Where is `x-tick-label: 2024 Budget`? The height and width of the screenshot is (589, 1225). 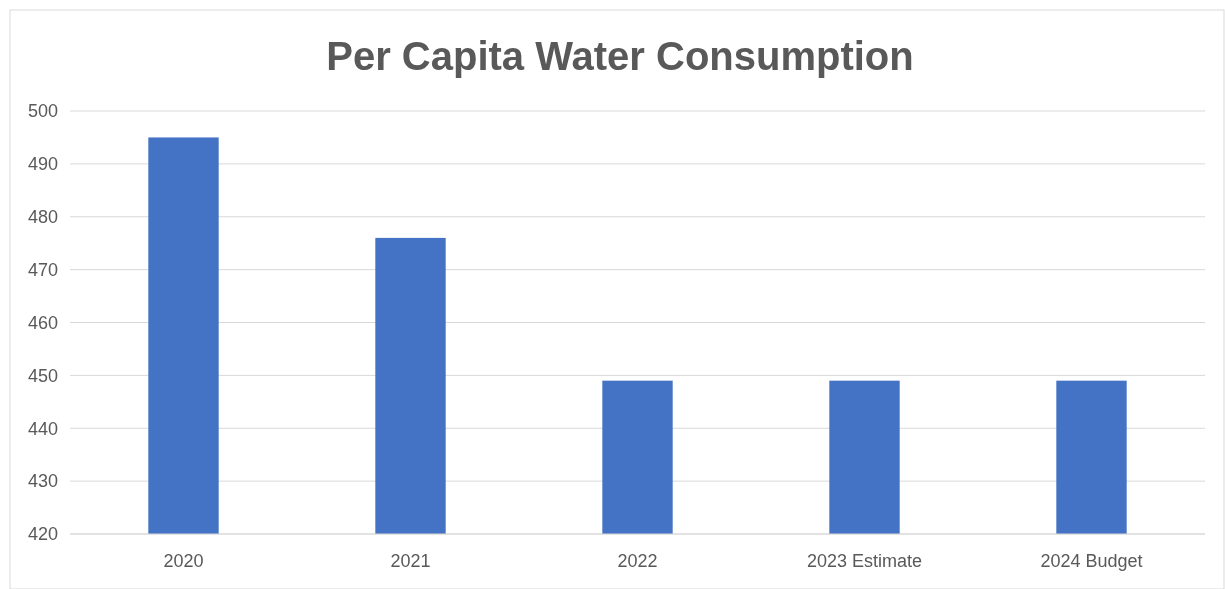 x-tick-label: 2024 Budget is located at coordinates (1091, 561).